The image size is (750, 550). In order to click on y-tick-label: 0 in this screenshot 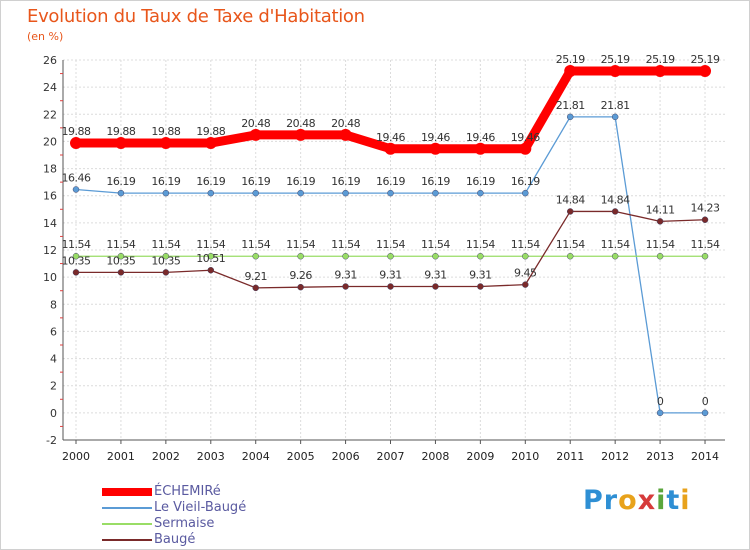, I will do `click(53, 413)`.